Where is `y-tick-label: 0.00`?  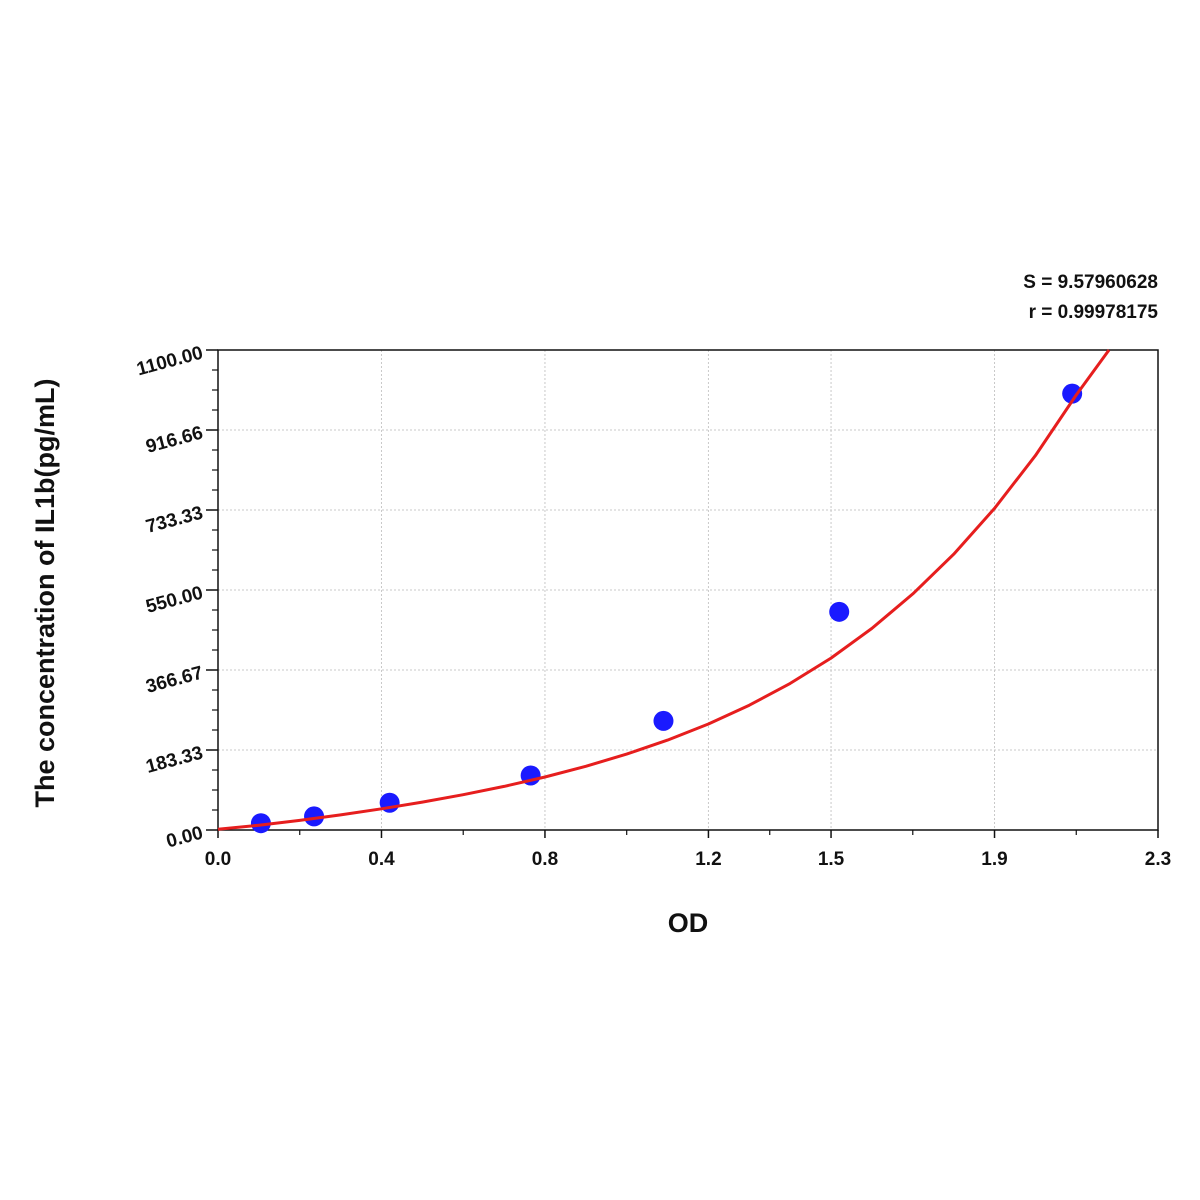 y-tick-label: 0.00 is located at coordinates (184, 838).